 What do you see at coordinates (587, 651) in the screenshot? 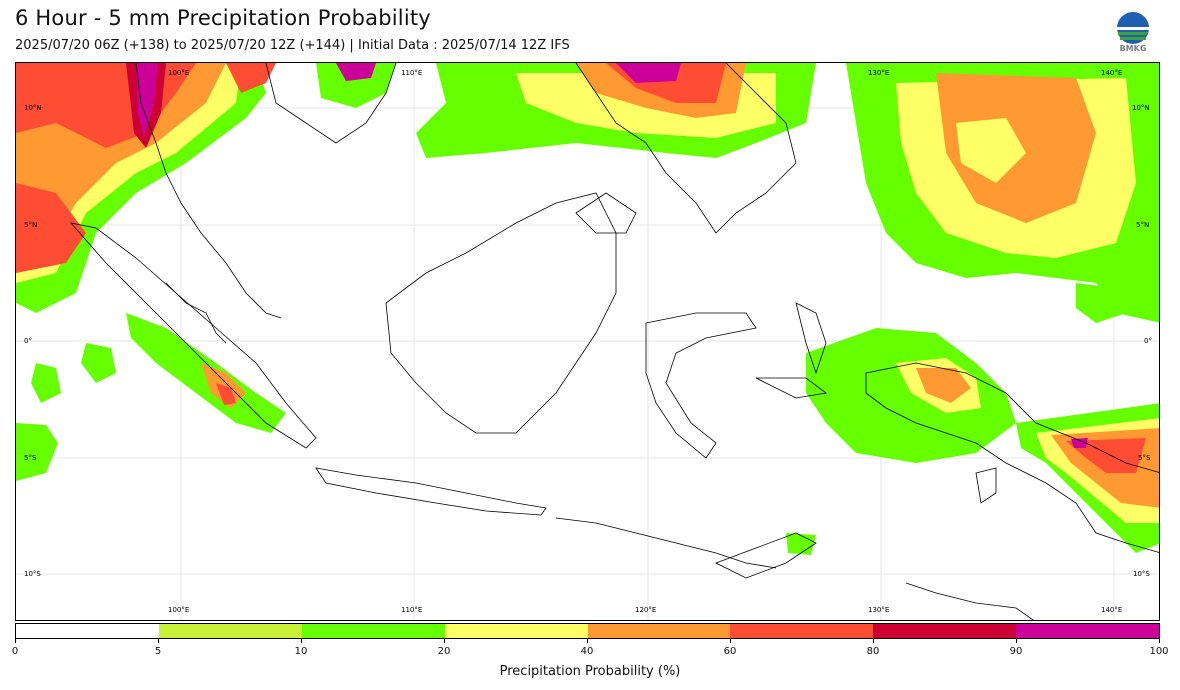
I see `colorbar-tick-label: 40` at bounding box center [587, 651].